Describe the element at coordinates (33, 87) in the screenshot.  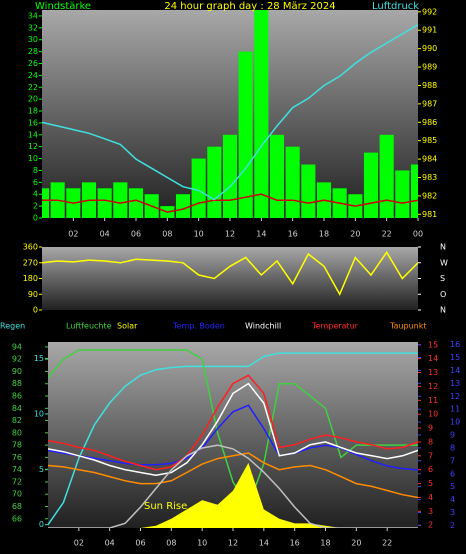
I see `y-tick-label: 22` at that location.